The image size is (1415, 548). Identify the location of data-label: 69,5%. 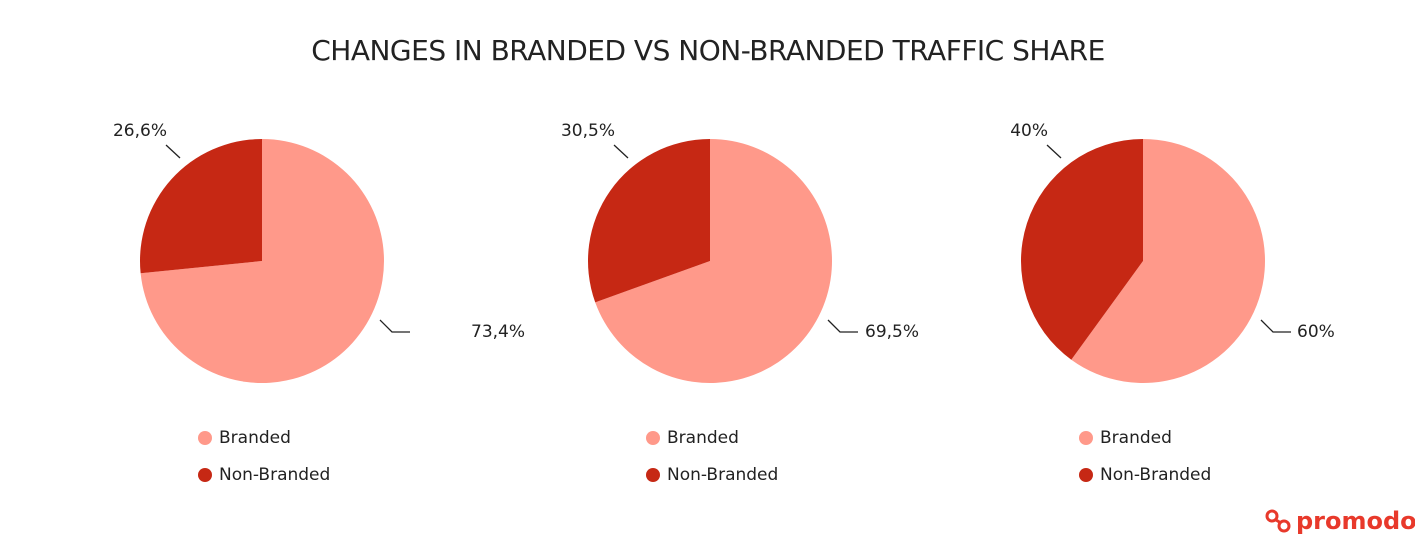
(892, 332).